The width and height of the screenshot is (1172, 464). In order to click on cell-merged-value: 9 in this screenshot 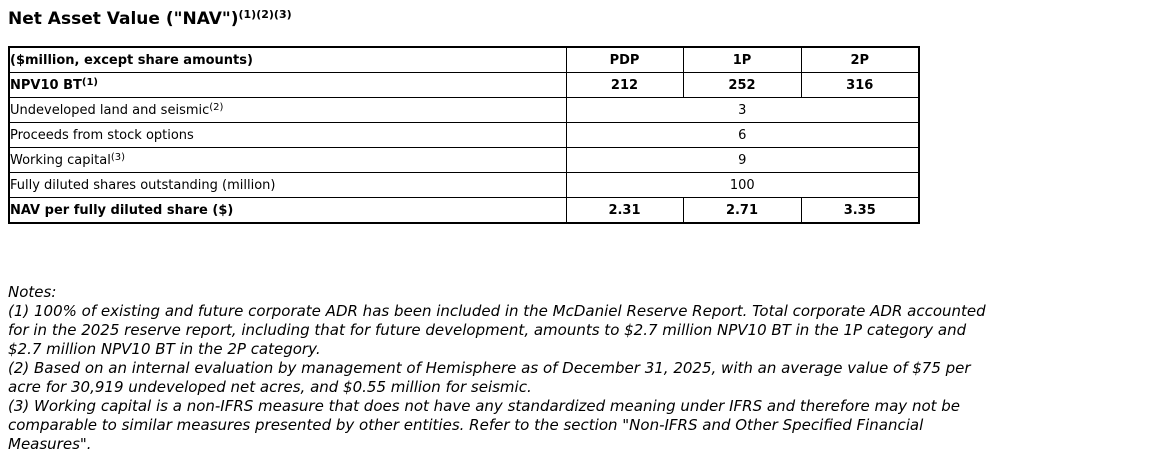, I will do `click(742, 160)`.